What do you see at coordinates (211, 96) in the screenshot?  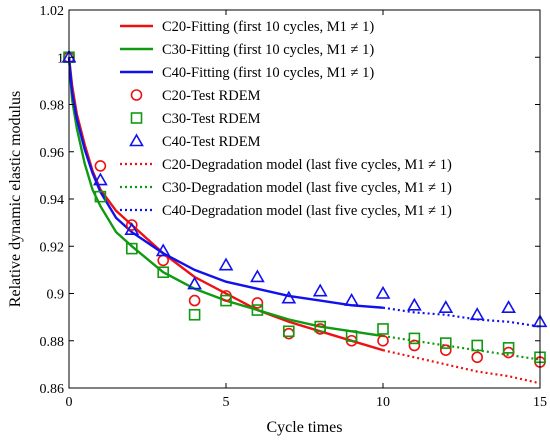 I see `legend-label: C20-Test RDEM` at bounding box center [211, 96].